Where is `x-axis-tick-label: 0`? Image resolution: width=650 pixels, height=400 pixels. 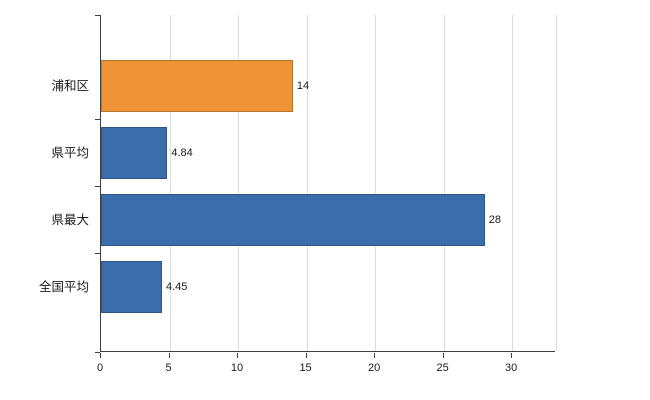
x-axis-tick-label: 0 is located at coordinates (100, 368).